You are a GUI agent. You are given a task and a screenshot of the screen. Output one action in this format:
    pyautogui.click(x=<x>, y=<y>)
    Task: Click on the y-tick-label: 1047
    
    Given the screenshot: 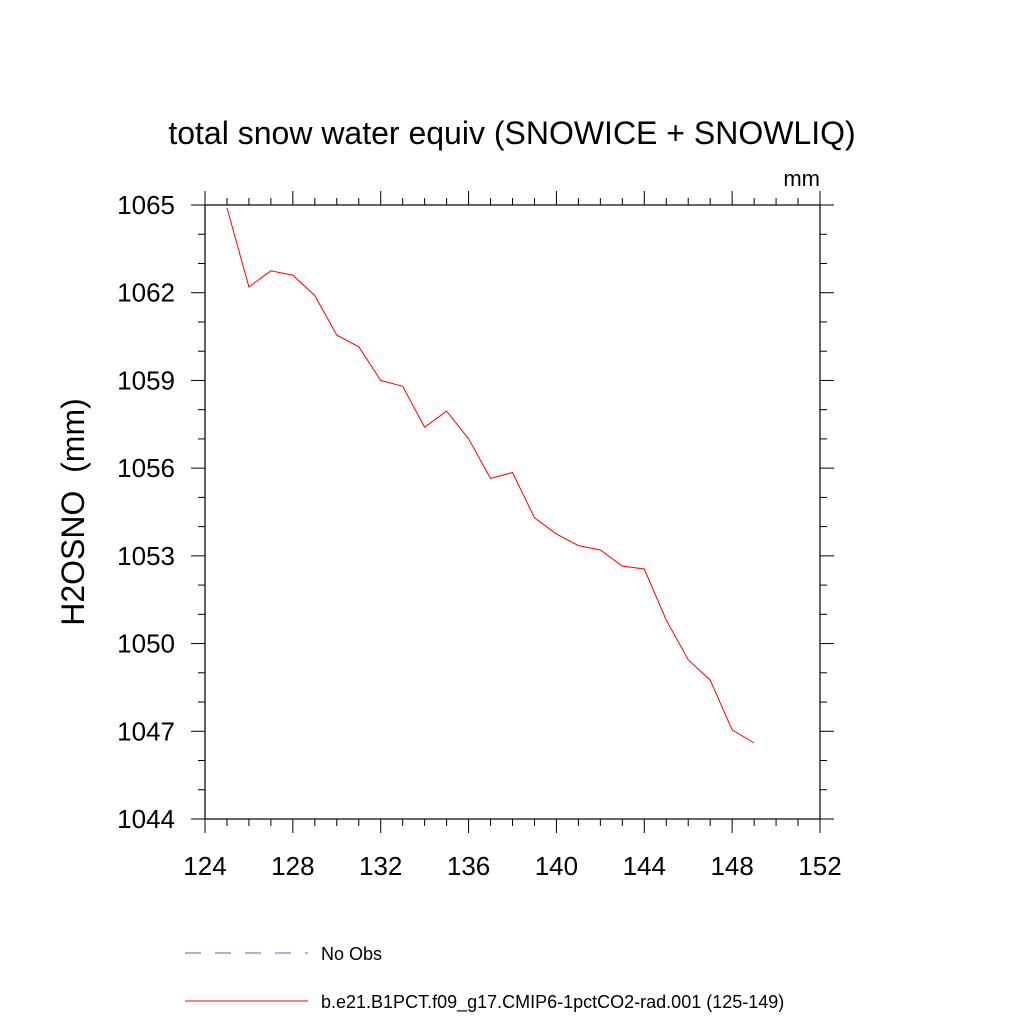 What is the action you would take?
    pyautogui.click(x=146, y=731)
    